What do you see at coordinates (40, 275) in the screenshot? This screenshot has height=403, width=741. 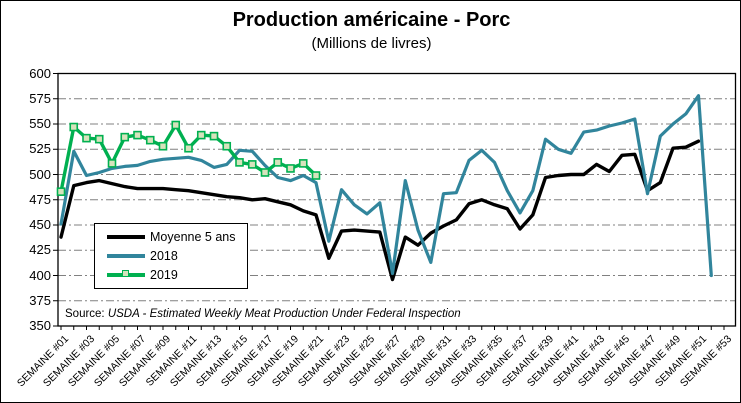 I see `y-tick-label: 400` at bounding box center [40, 275].